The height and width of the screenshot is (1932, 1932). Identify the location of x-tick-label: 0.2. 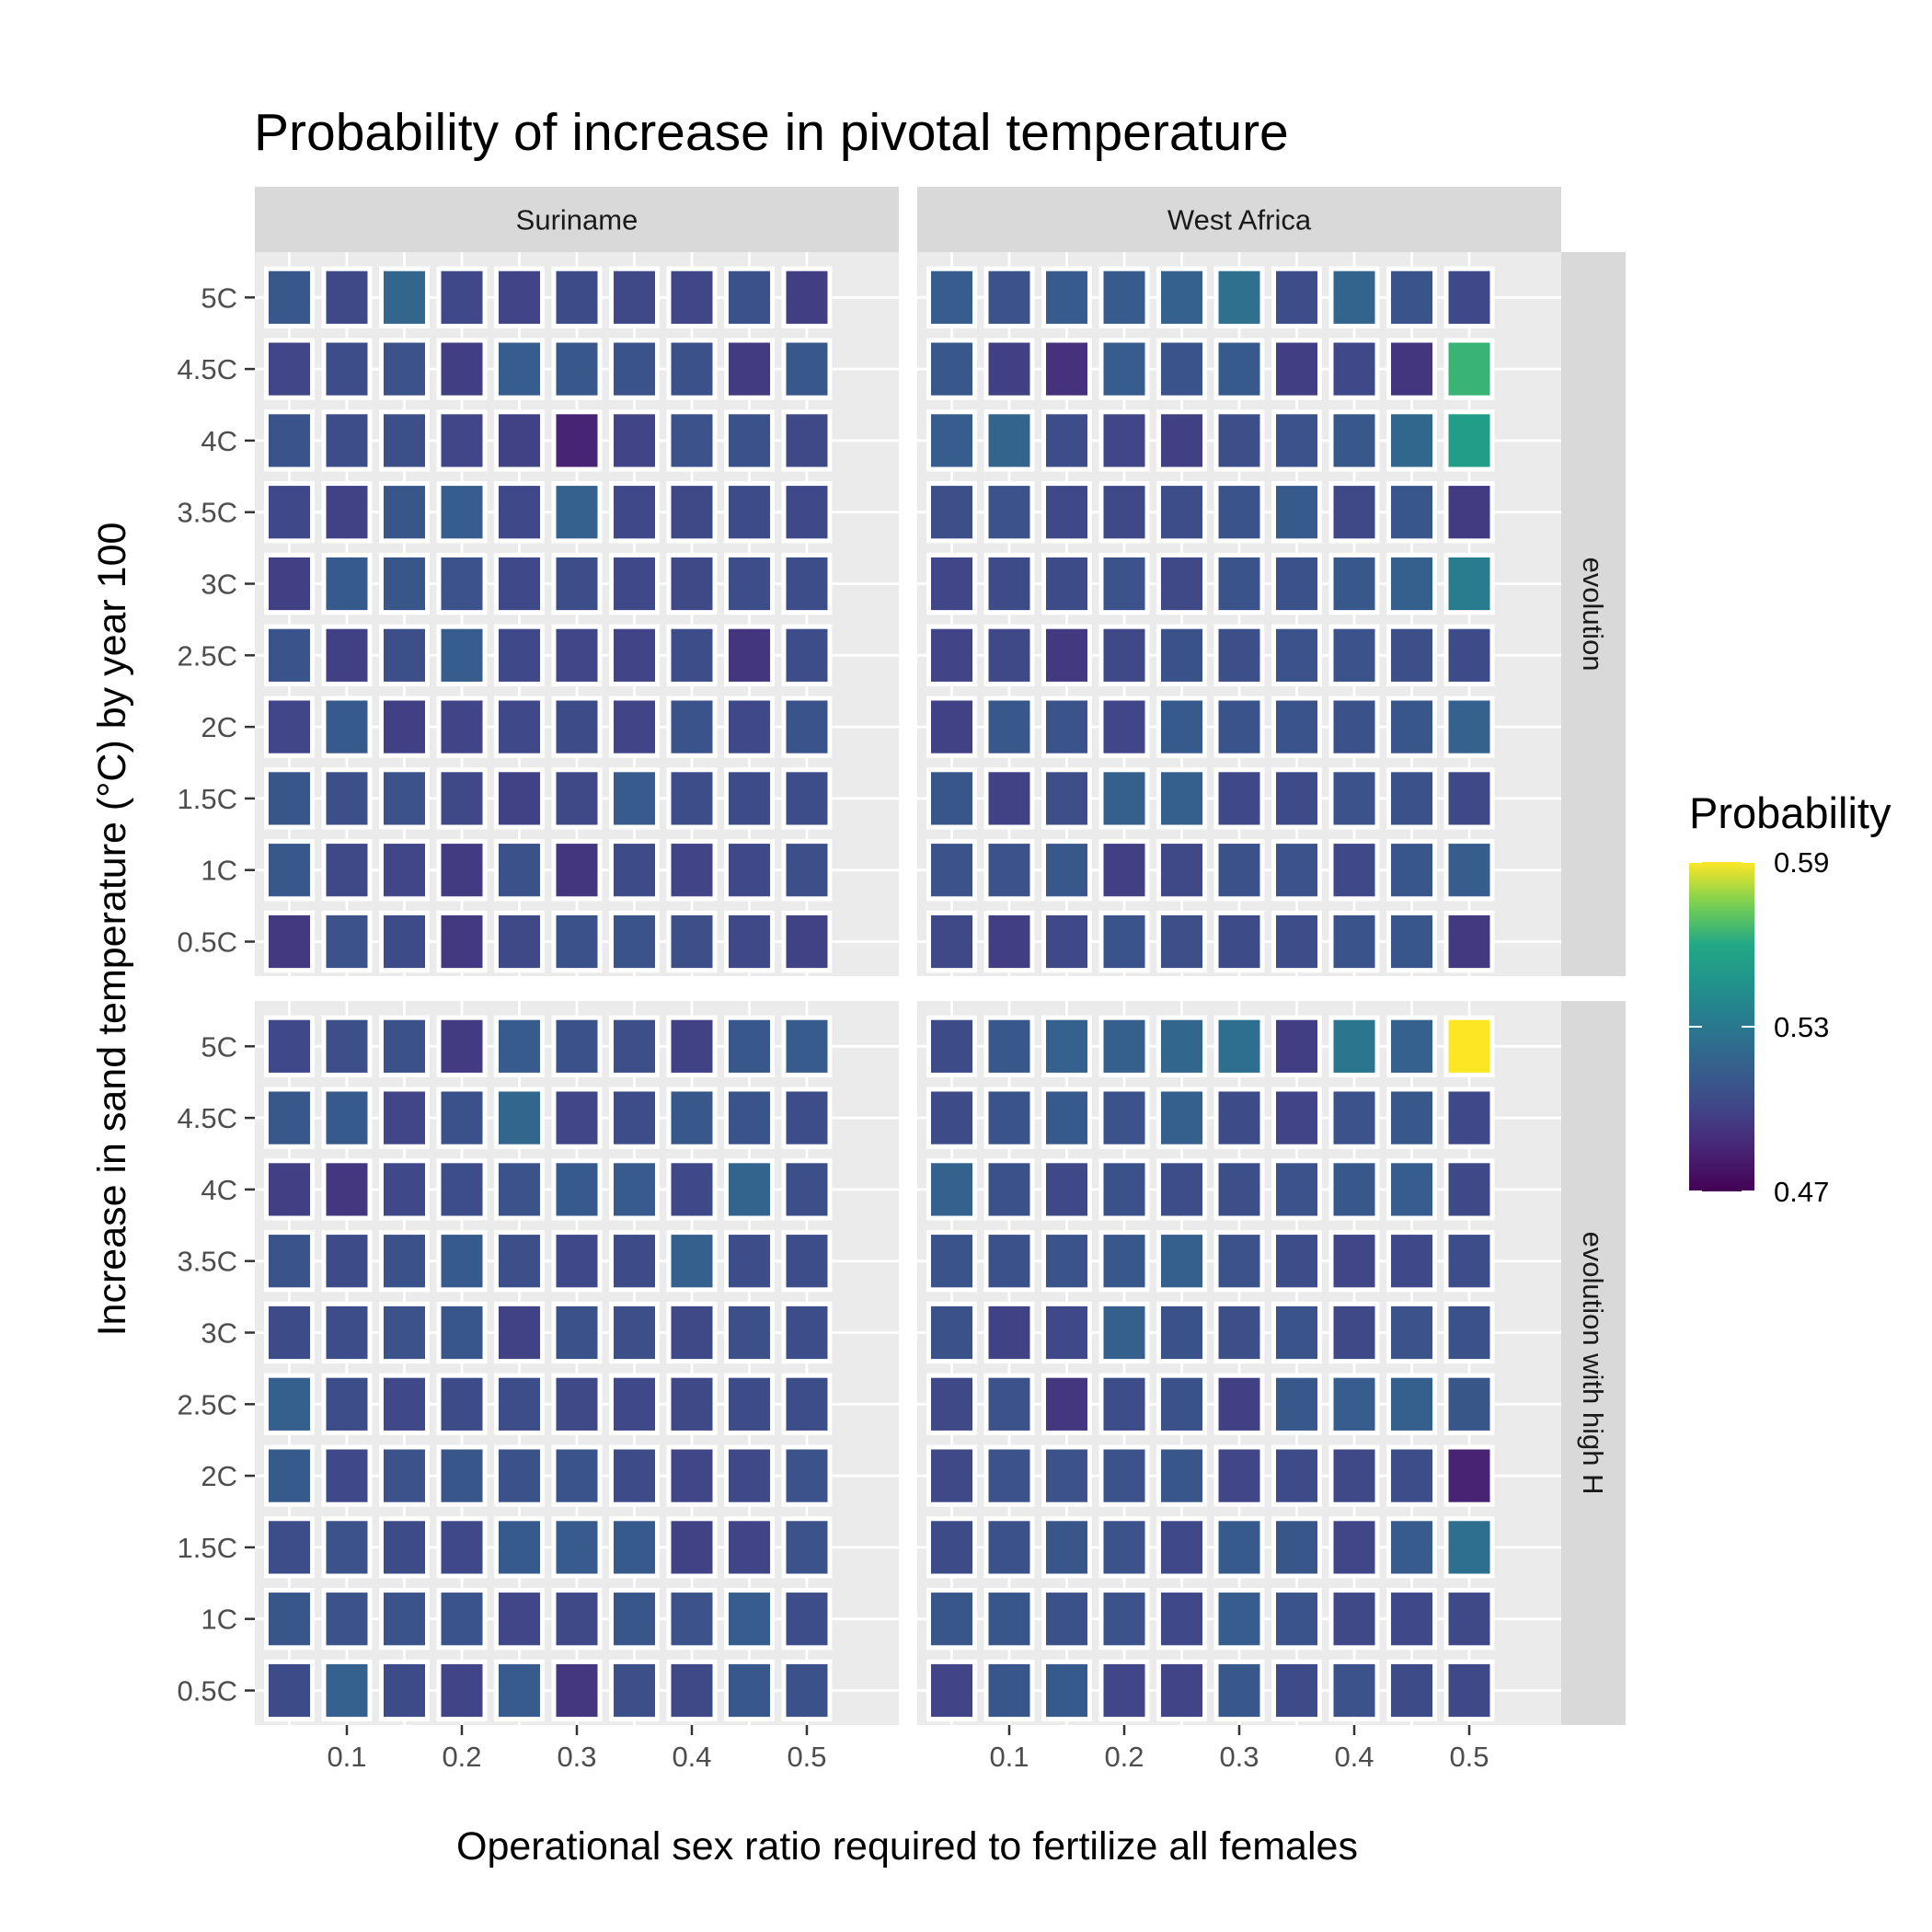
(1124, 1757).